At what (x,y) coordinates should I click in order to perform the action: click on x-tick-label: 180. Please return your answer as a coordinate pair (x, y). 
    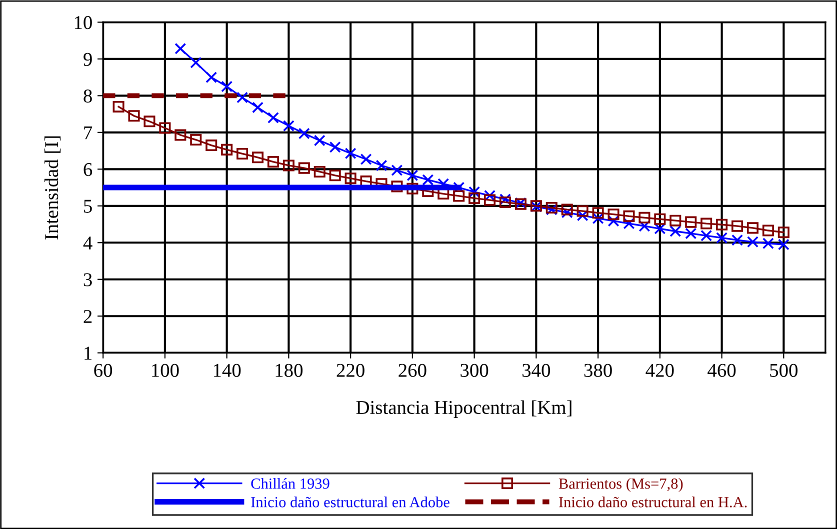
    Looking at the image, I should click on (289, 370).